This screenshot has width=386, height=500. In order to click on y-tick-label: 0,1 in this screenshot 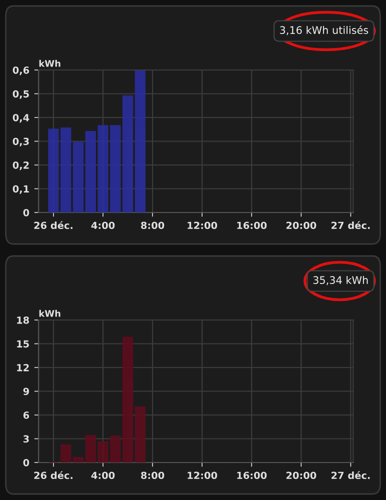, I will do `click(20, 189)`.